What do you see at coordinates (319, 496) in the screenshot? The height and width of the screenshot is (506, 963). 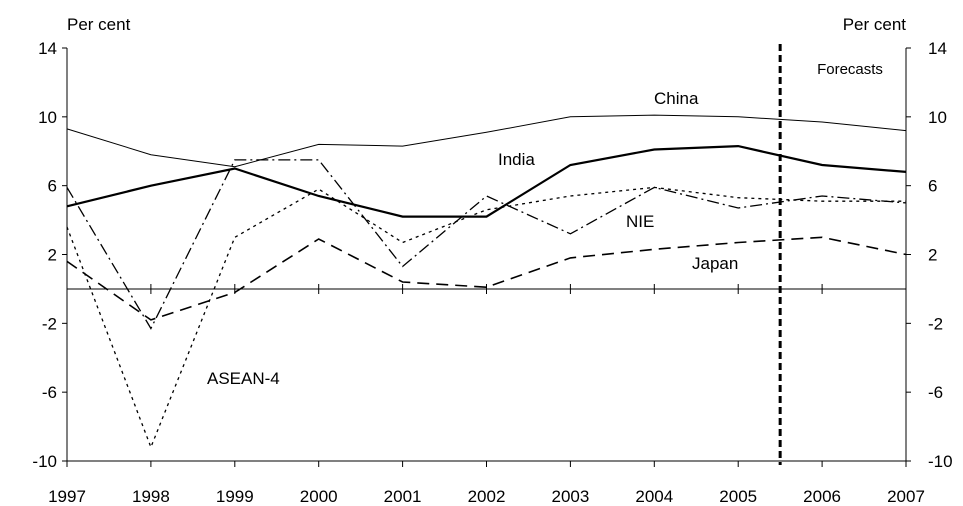 I see `x-tick-label: 2000` at bounding box center [319, 496].